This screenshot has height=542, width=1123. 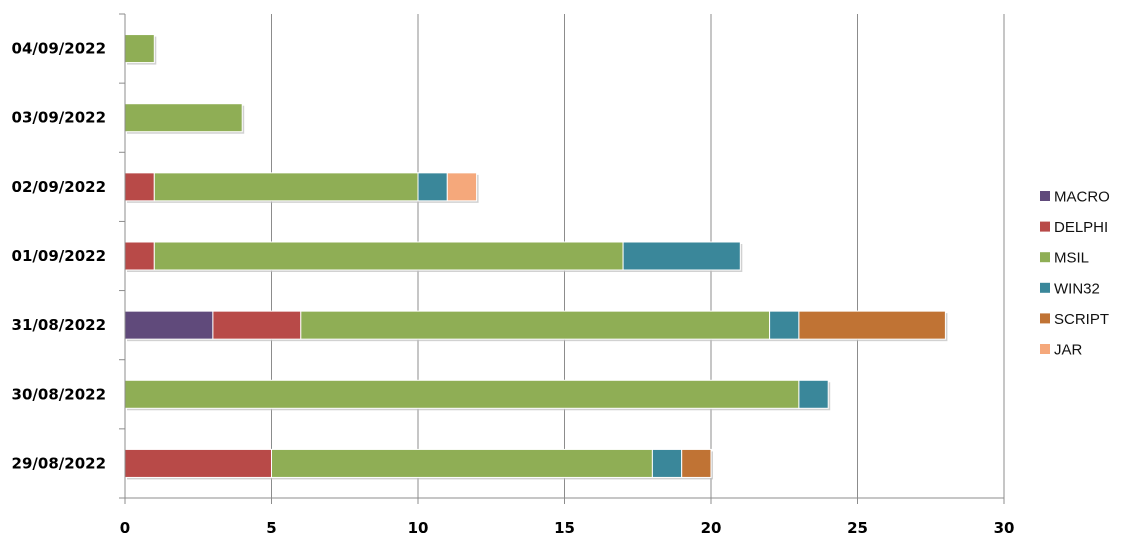 What do you see at coordinates (1068, 350) in the screenshot?
I see `legend-label-jar: JAR` at bounding box center [1068, 350].